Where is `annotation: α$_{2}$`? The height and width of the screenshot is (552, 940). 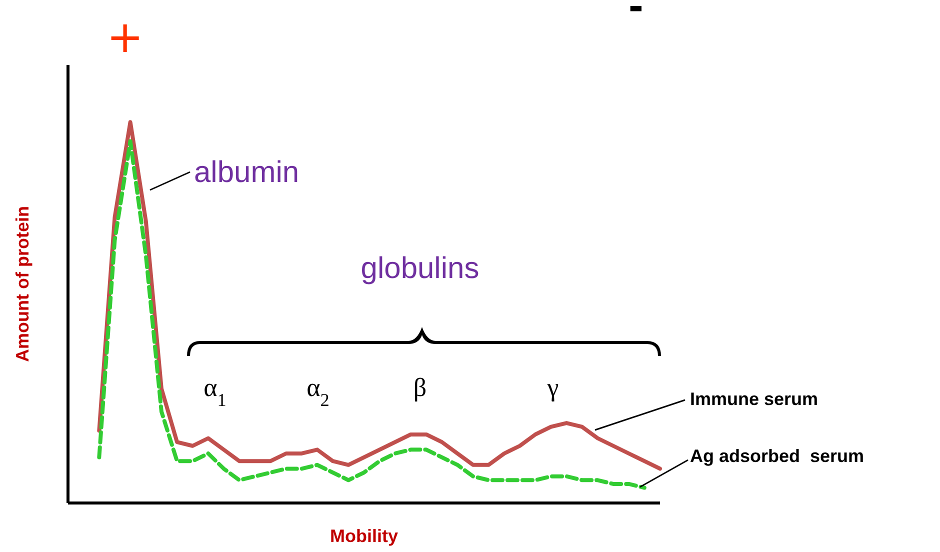 annotation: α$_{2}$ is located at coordinates (318, 391).